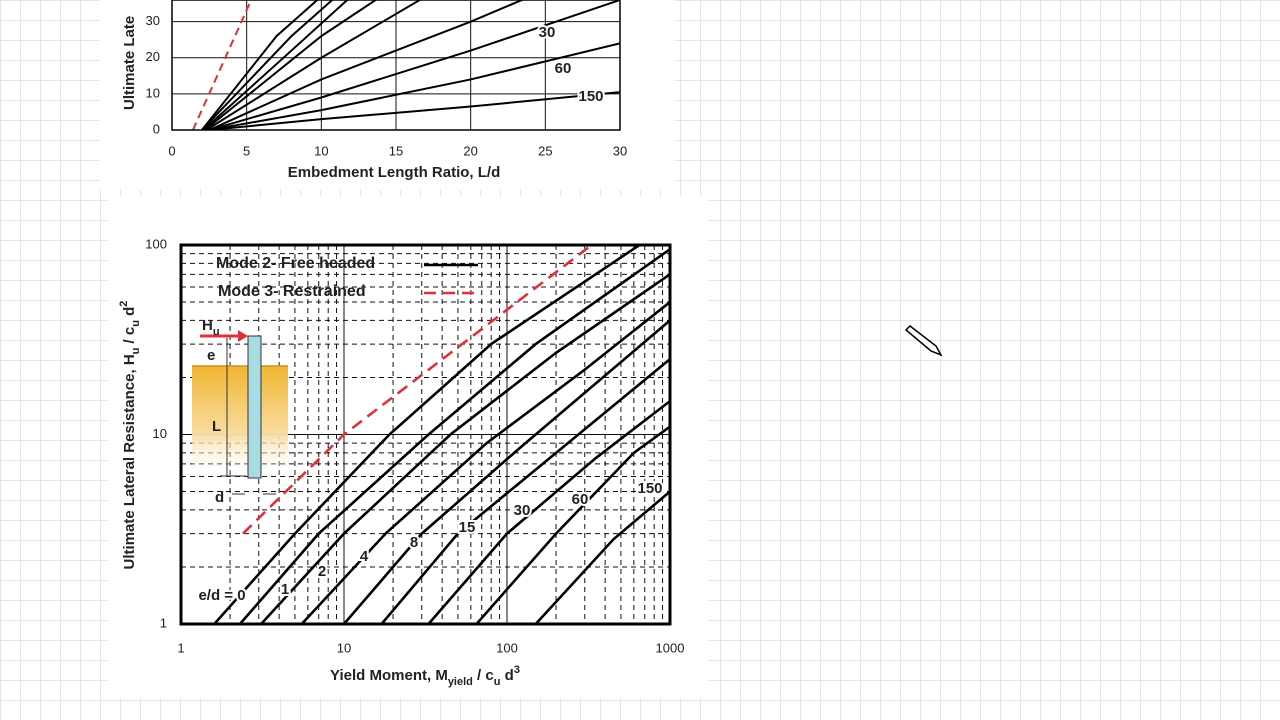  Describe the element at coordinates (156, 243) in the screenshot. I see `y-tick-label: 100` at that location.